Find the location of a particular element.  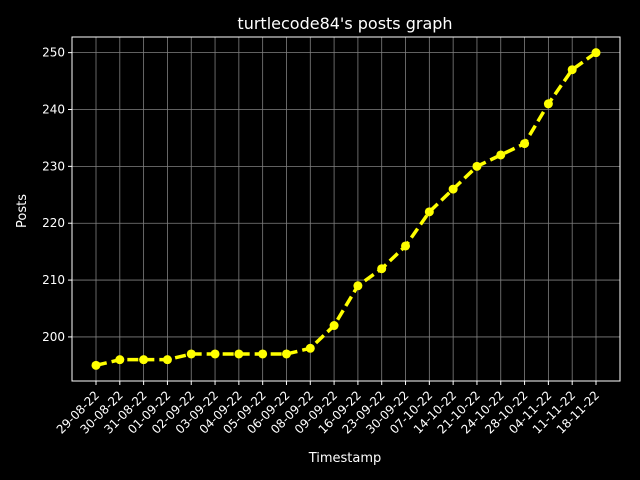

chart-title: turtlecode84's posts graph is located at coordinates (344, 23).